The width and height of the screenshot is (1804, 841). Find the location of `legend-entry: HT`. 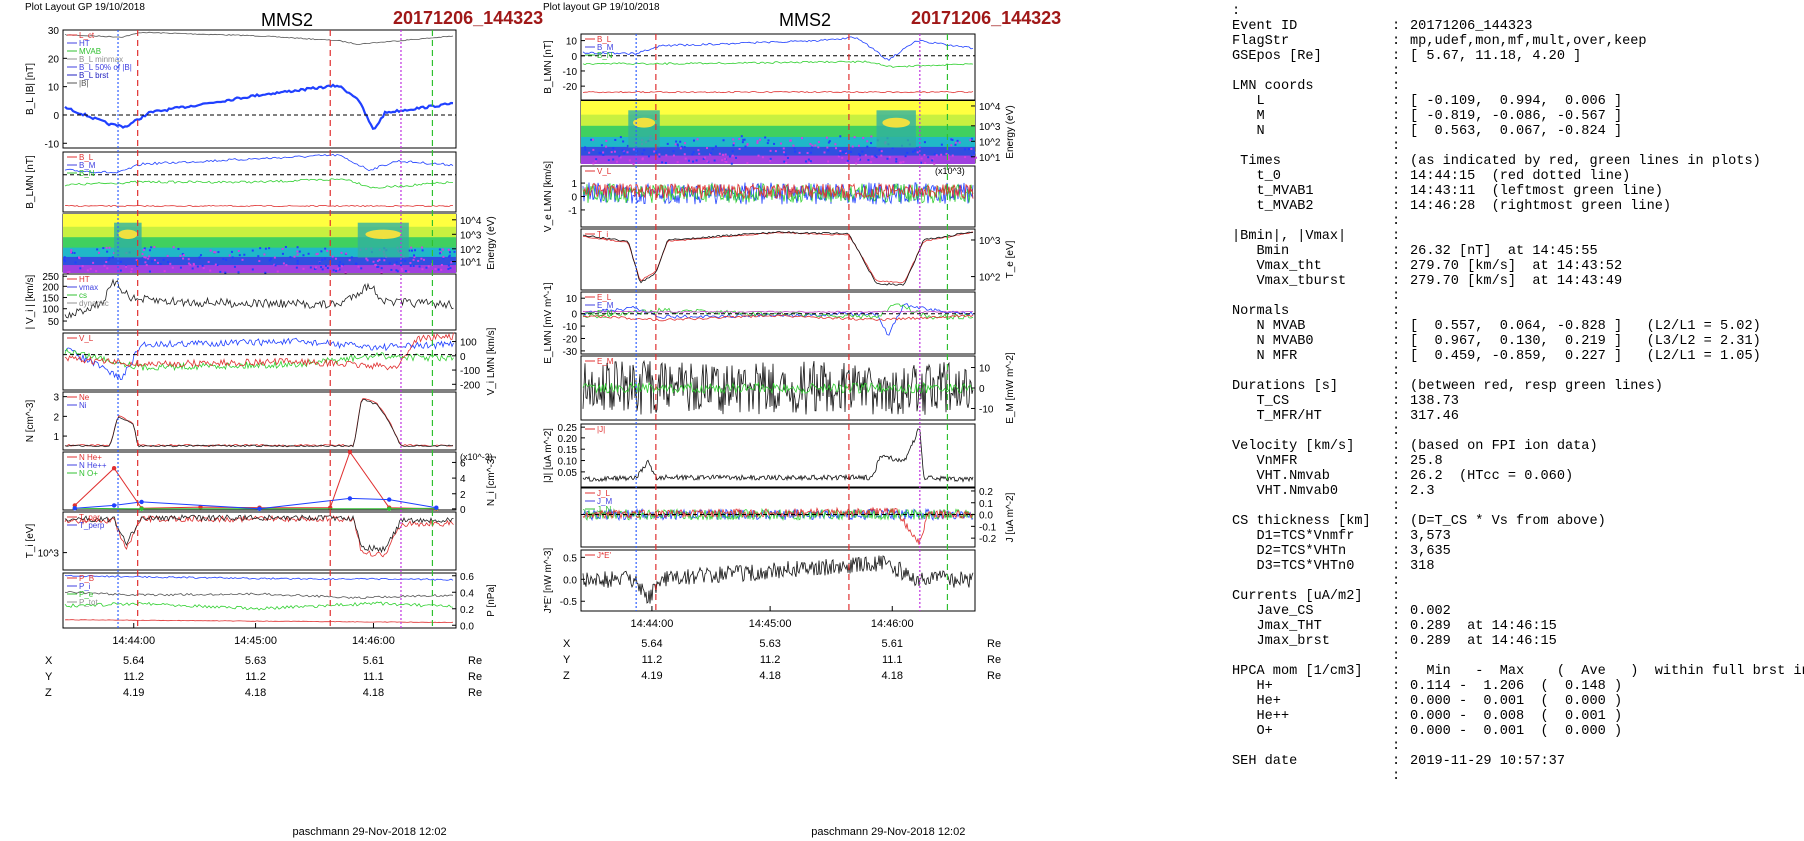

legend-entry: HT is located at coordinates (84, 279).